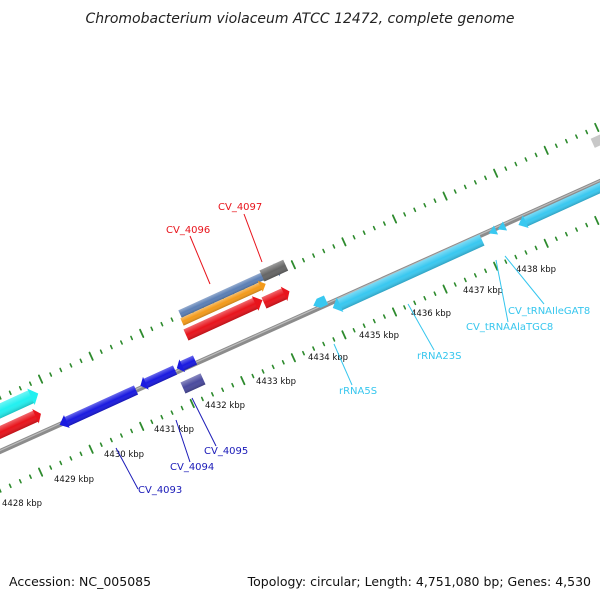 The image size is (600, 600). What do you see at coordinates (358, 391) in the screenshot?
I see `rrna5s-label: rRNA5S` at bounding box center [358, 391].